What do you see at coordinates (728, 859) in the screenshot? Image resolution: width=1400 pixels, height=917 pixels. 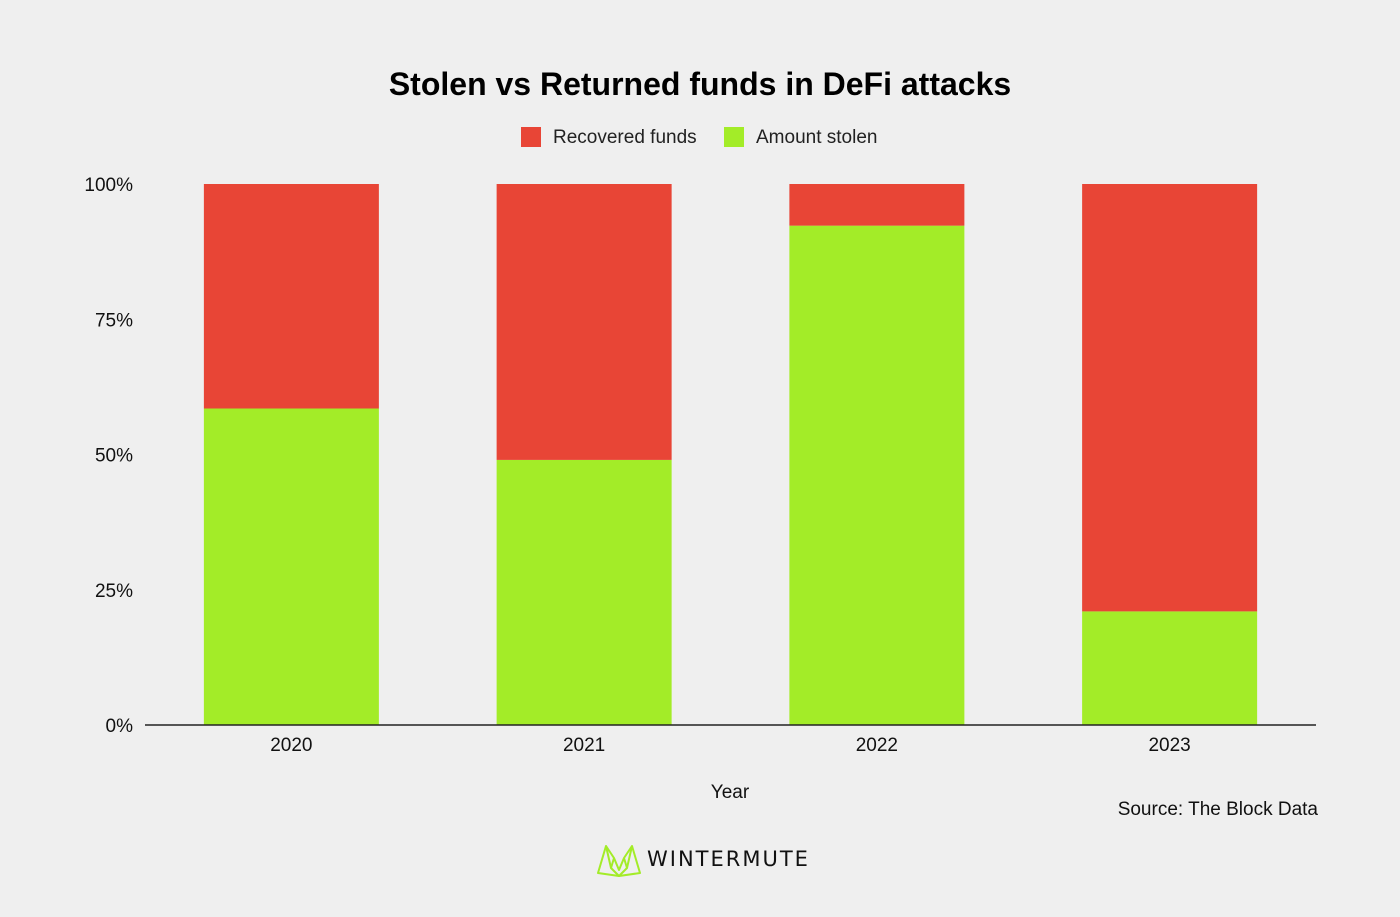 I see `brand-name: WINTERMUTE` at bounding box center [728, 859].